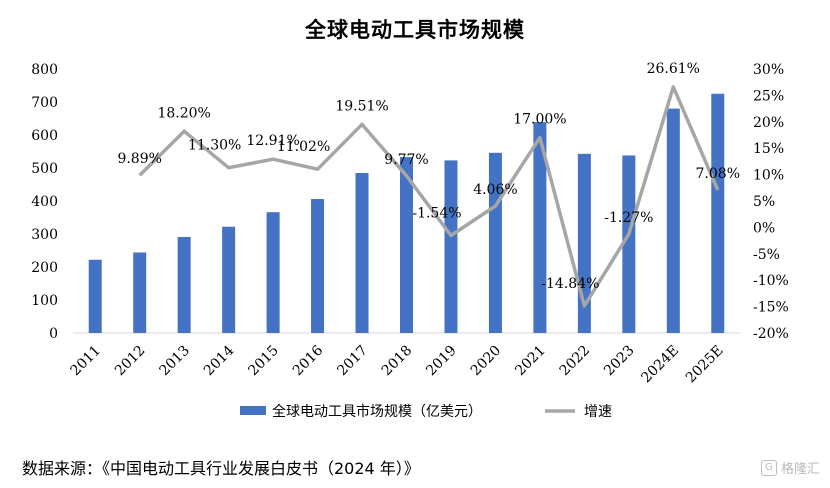 This screenshot has height=488, width=830. What do you see at coordinates (768, 149) in the screenshot?
I see `right-tick-label: 15%` at bounding box center [768, 149].